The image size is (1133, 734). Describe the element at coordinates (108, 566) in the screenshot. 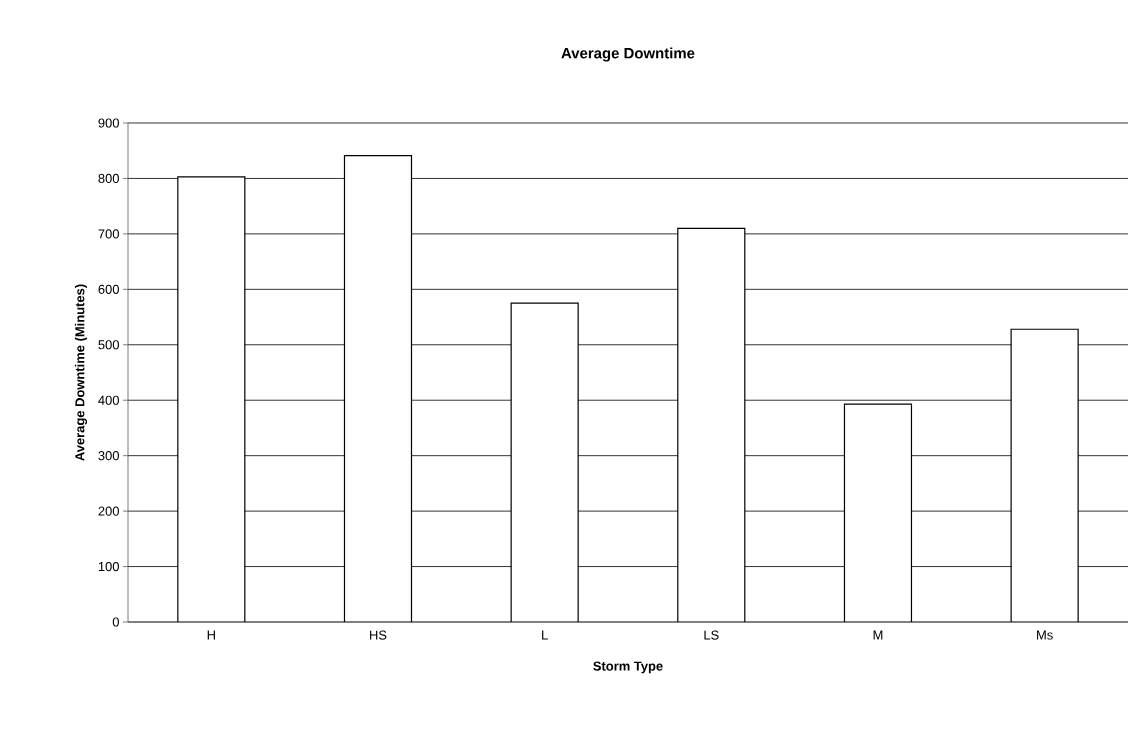

I see `y-tick-label: 100` at that location.